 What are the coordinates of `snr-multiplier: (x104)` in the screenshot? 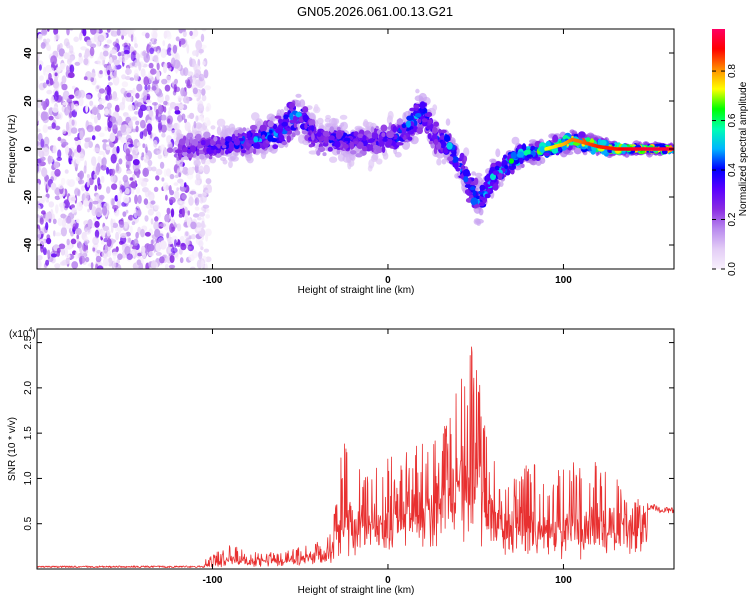 It's located at (22, 333).